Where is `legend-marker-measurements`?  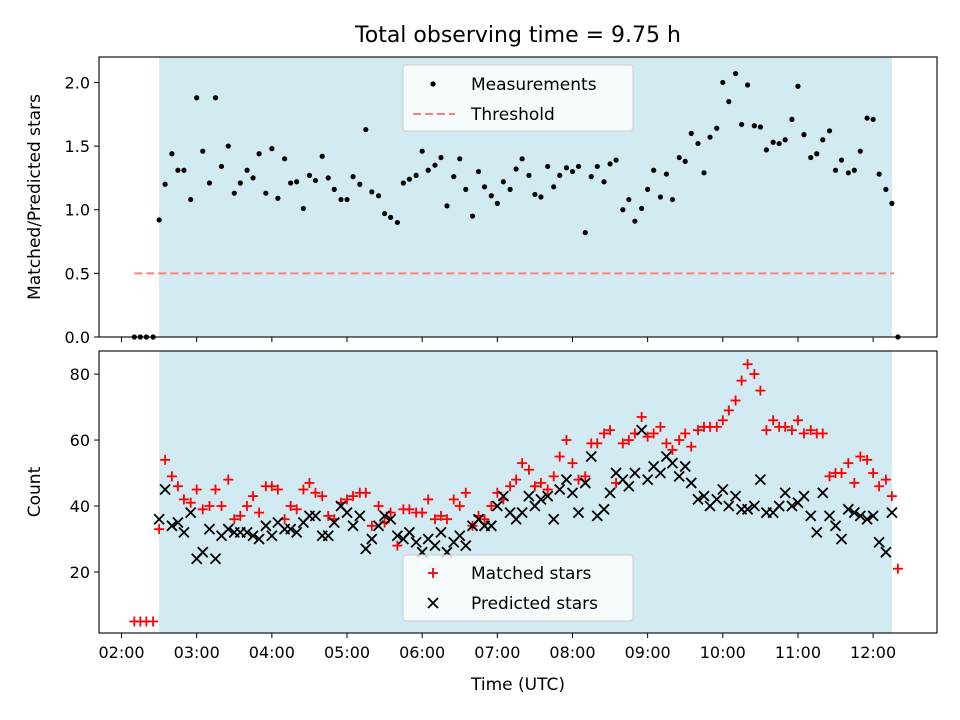
legend-marker-measurements is located at coordinates (433, 84).